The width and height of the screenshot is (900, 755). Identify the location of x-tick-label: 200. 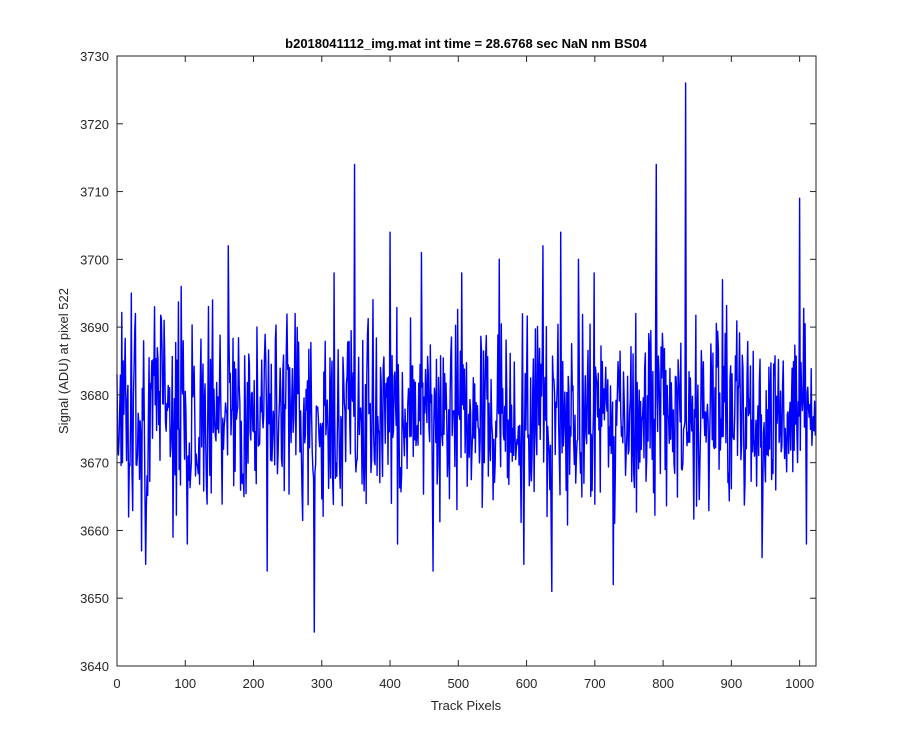
(254, 683).